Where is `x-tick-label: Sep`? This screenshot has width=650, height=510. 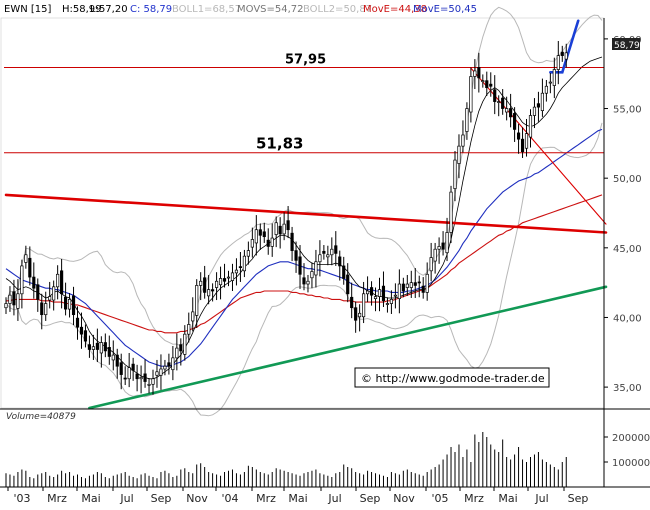
x-tick-label: Sep is located at coordinates (578, 498).